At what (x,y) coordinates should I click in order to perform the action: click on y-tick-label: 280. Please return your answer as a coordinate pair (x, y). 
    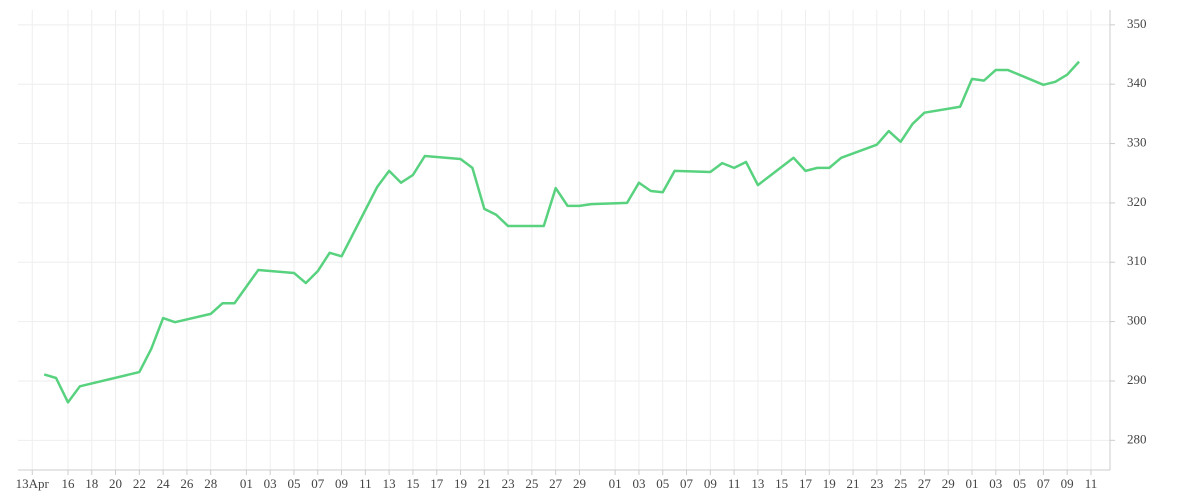
    Looking at the image, I should click on (1137, 438).